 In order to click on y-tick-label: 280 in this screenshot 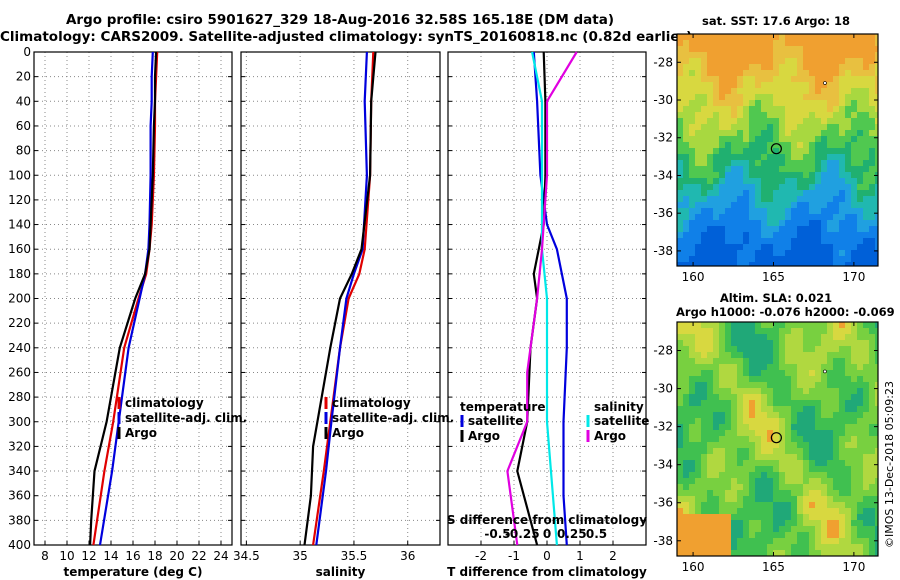, I will do `click(19, 397)`.